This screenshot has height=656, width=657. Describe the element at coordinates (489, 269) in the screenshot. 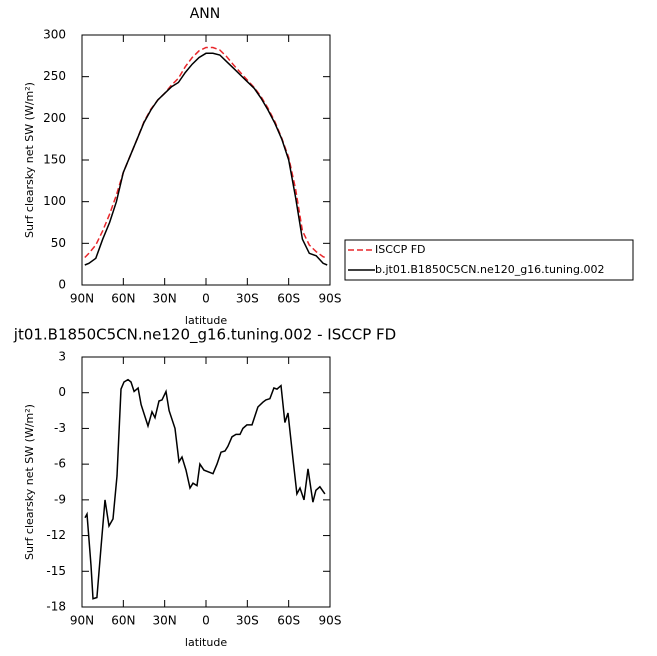

I see `legend-label: b.jt01.B1850C5CN.ne120_g16.tuning.002` at that location.